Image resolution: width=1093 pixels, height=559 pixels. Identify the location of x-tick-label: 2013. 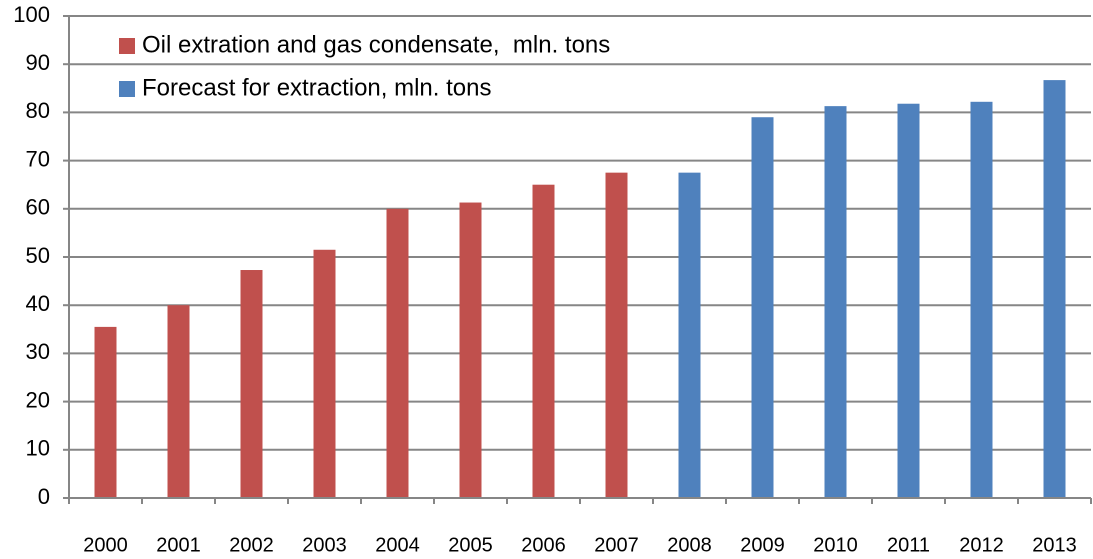
(1054, 545).